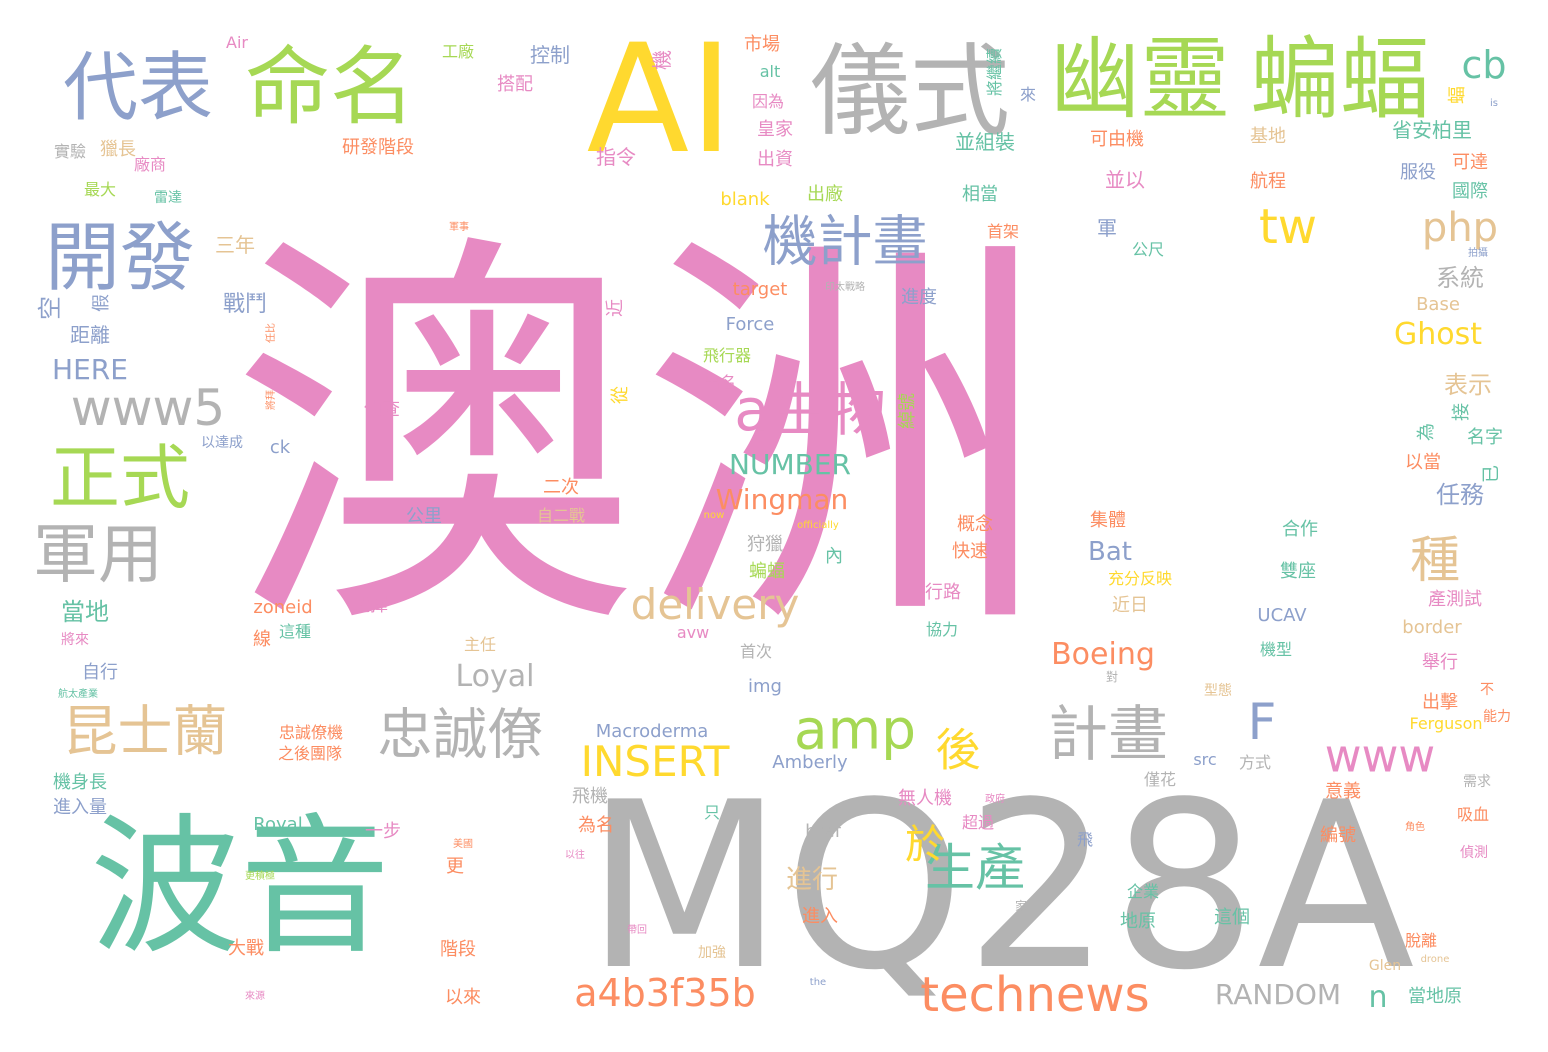 Image resolution: width=1548 pixels, height=1052 pixels. Describe the element at coordinates (480, 644) in the screenshot. I see `cloud-word: 主任` at that location.